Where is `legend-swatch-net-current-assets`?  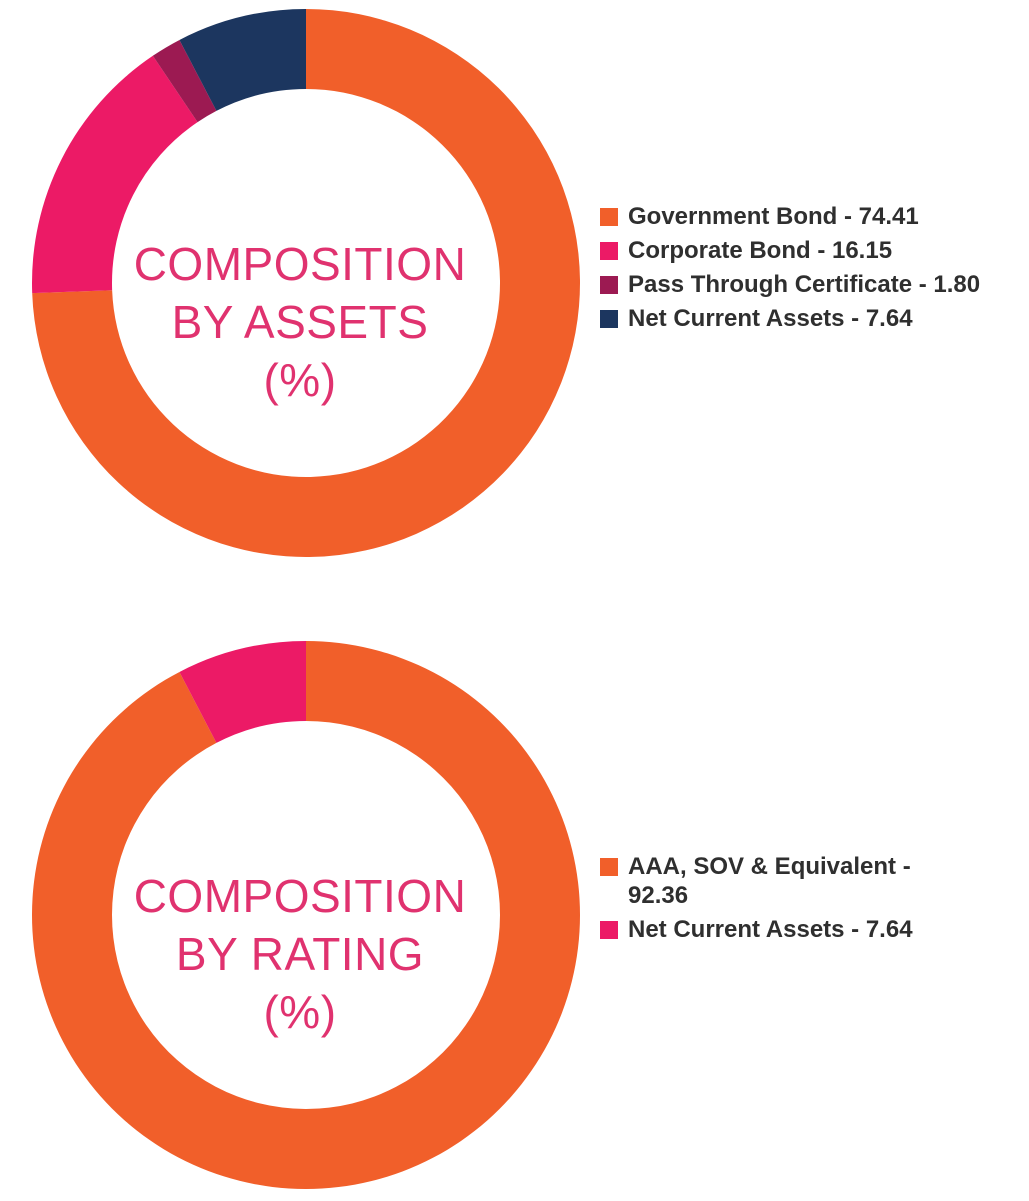
legend-swatch-net-current-assets is located at coordinates (609, 319).